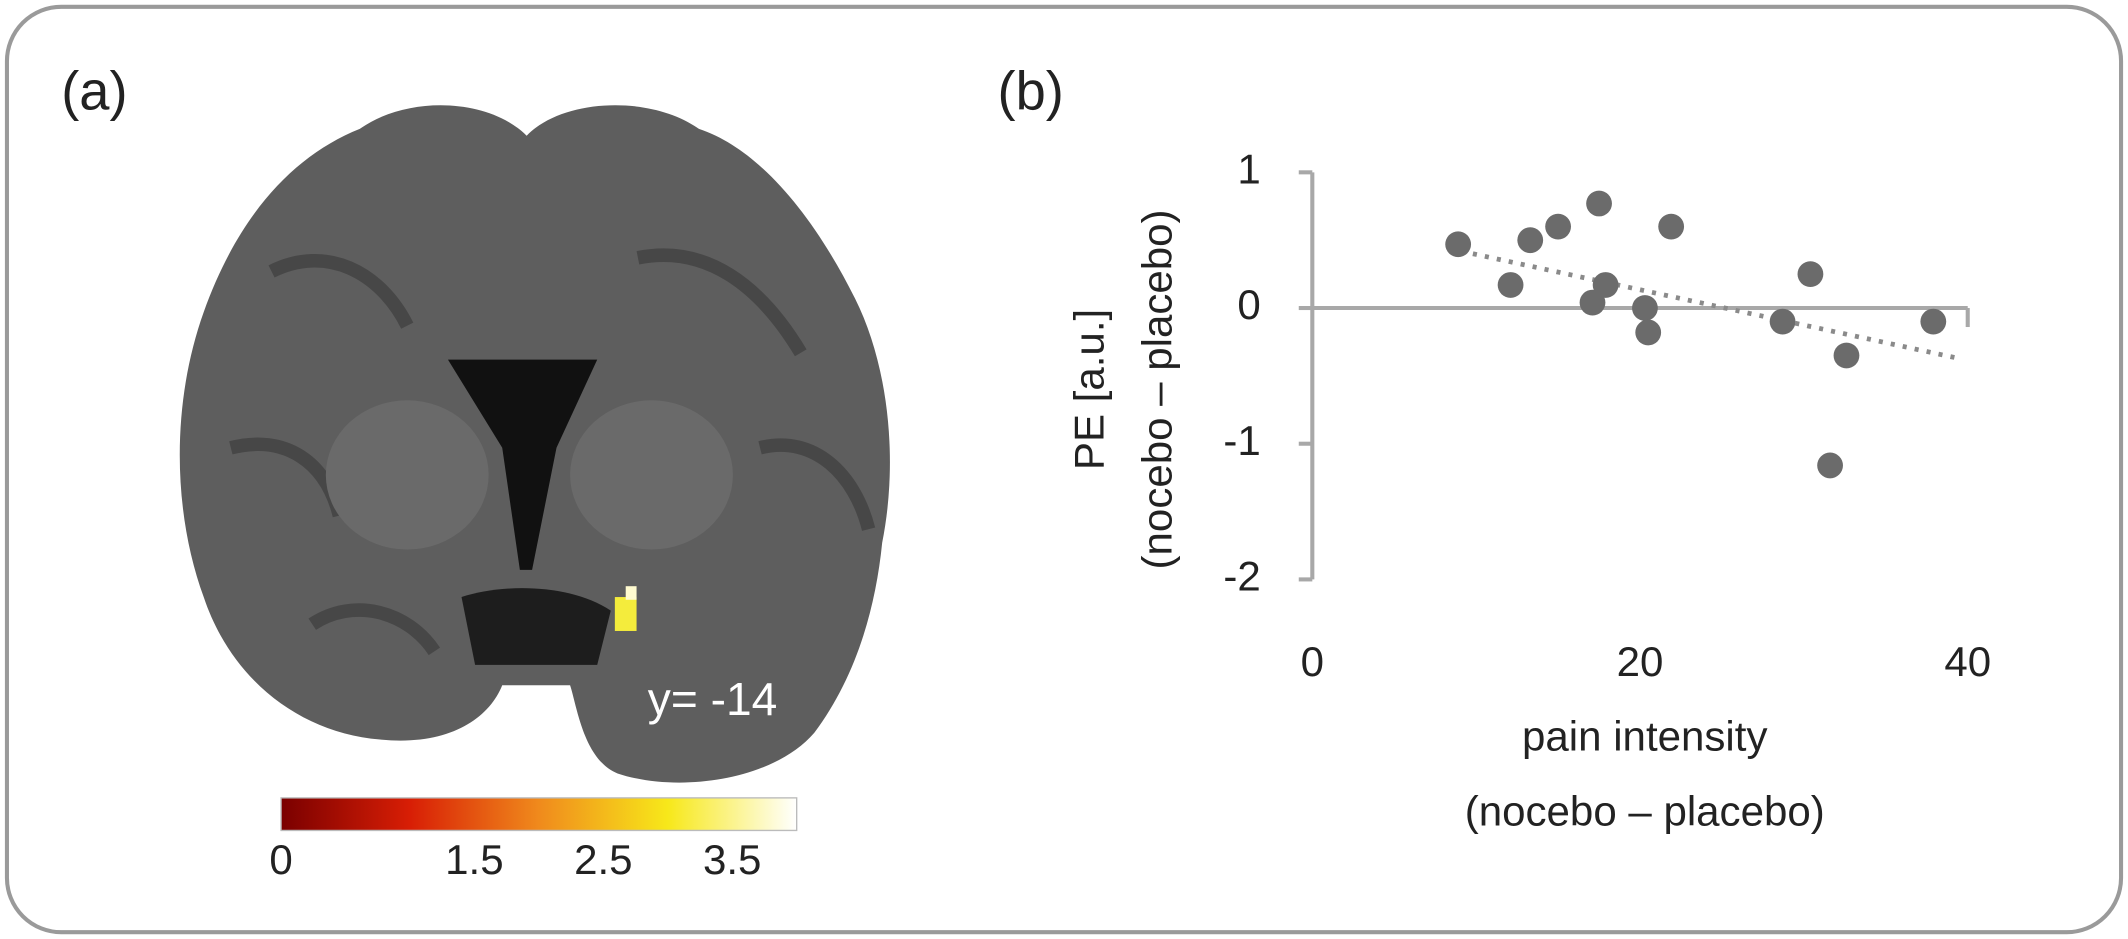  I want to click on x-tick-label: 20, so click(1640, 661).